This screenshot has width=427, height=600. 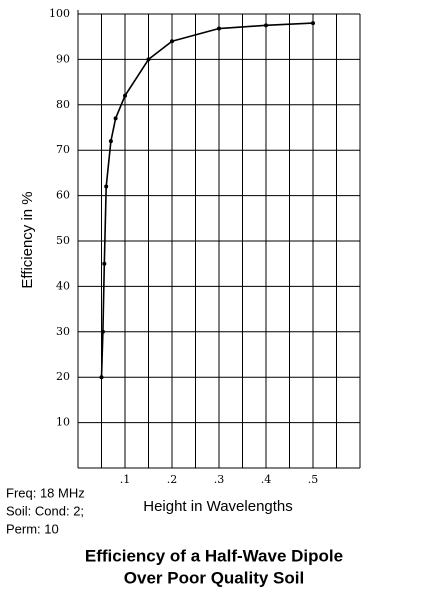 What do you see at coordinates (27, 239) in the screenshot?
I see `y-axis-label: Efficiency in %` at bounding box center [27, 239].